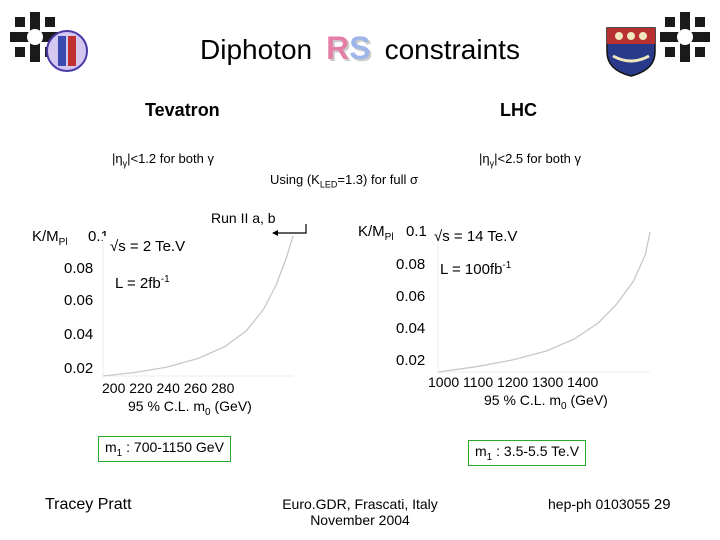  Describe the element at coordinates (79, 268) in the screenshot. I see `left-ytick-1: 0.08` at that location.